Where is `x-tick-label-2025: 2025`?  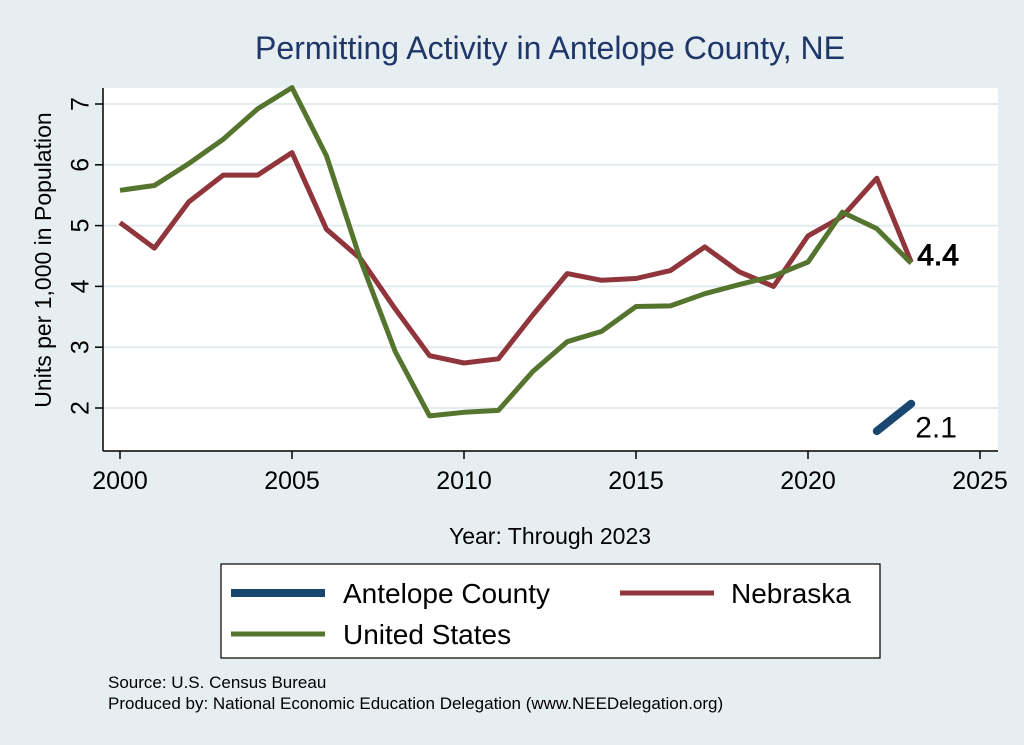
x-tick-label-2025: 2025 is located at coordinates (980, 481).